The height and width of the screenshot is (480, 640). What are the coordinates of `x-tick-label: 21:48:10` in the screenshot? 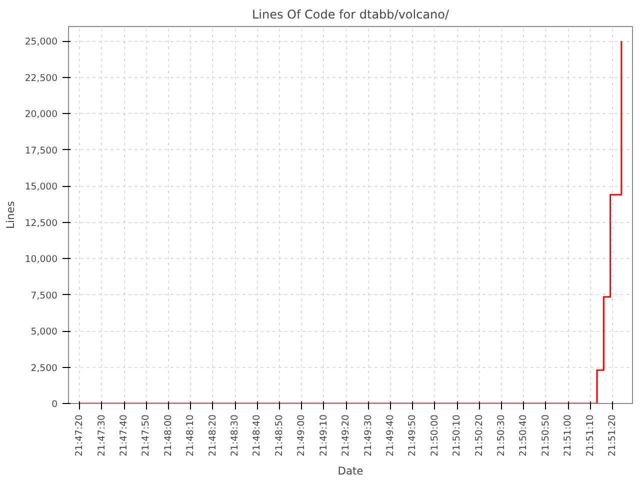 It's located at (190, 435).